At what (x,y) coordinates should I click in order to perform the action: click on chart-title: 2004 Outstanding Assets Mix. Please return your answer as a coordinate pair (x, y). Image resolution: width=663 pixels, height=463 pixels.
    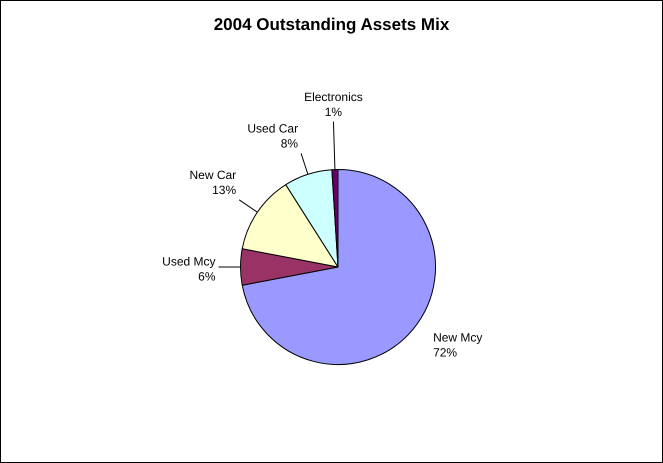
    Looking at the image, I should click on (331, 25).